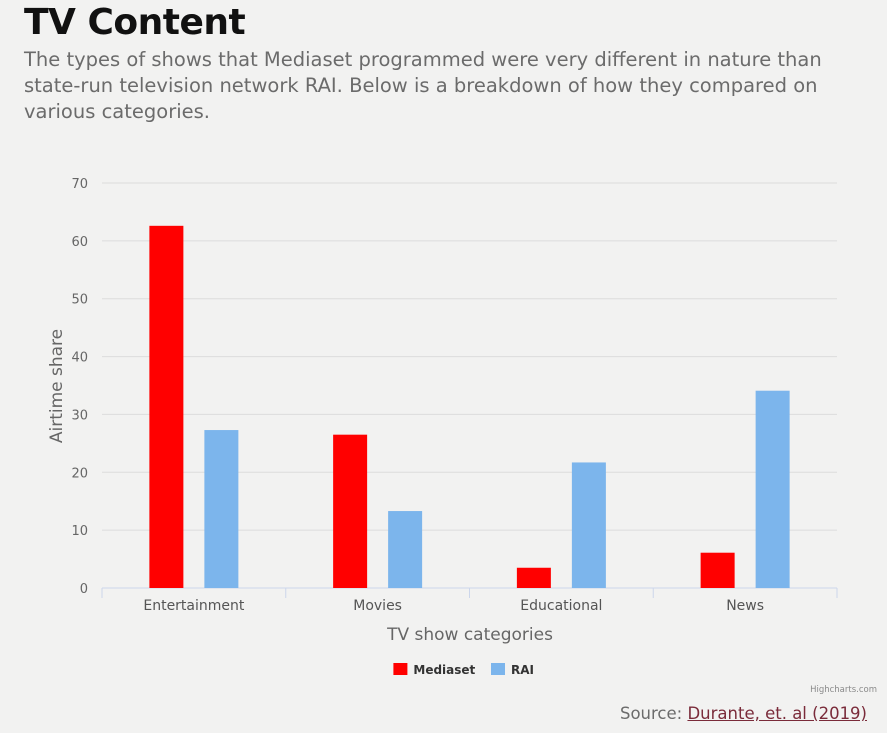 This screenshot has width=887, height=733. I want to click on y-tick-label: 10, so click(79, 531).